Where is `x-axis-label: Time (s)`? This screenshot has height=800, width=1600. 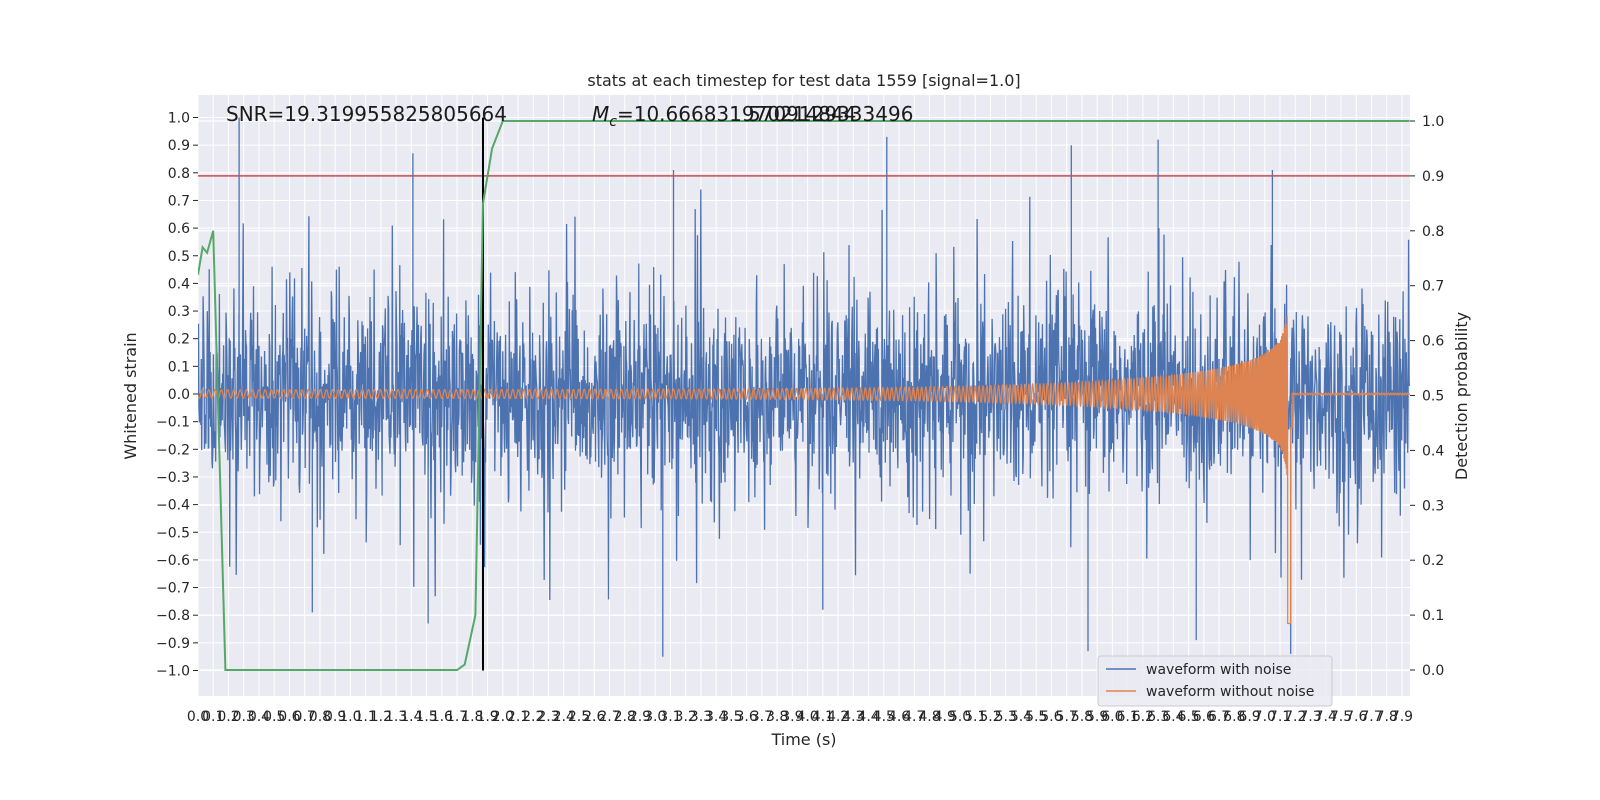 x-axis-label: Time (s) is located at coordinates (803, 739).